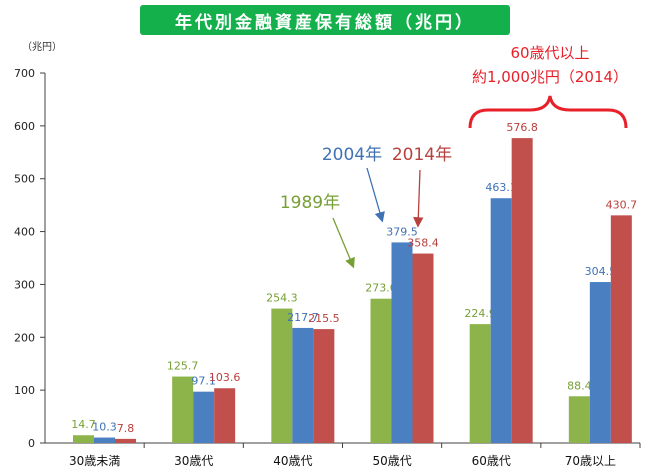  What do you see at coordinates (480, 383) in the screenshot?
I see `bar-1989年-60歳代` at bounding box center [480, 383].